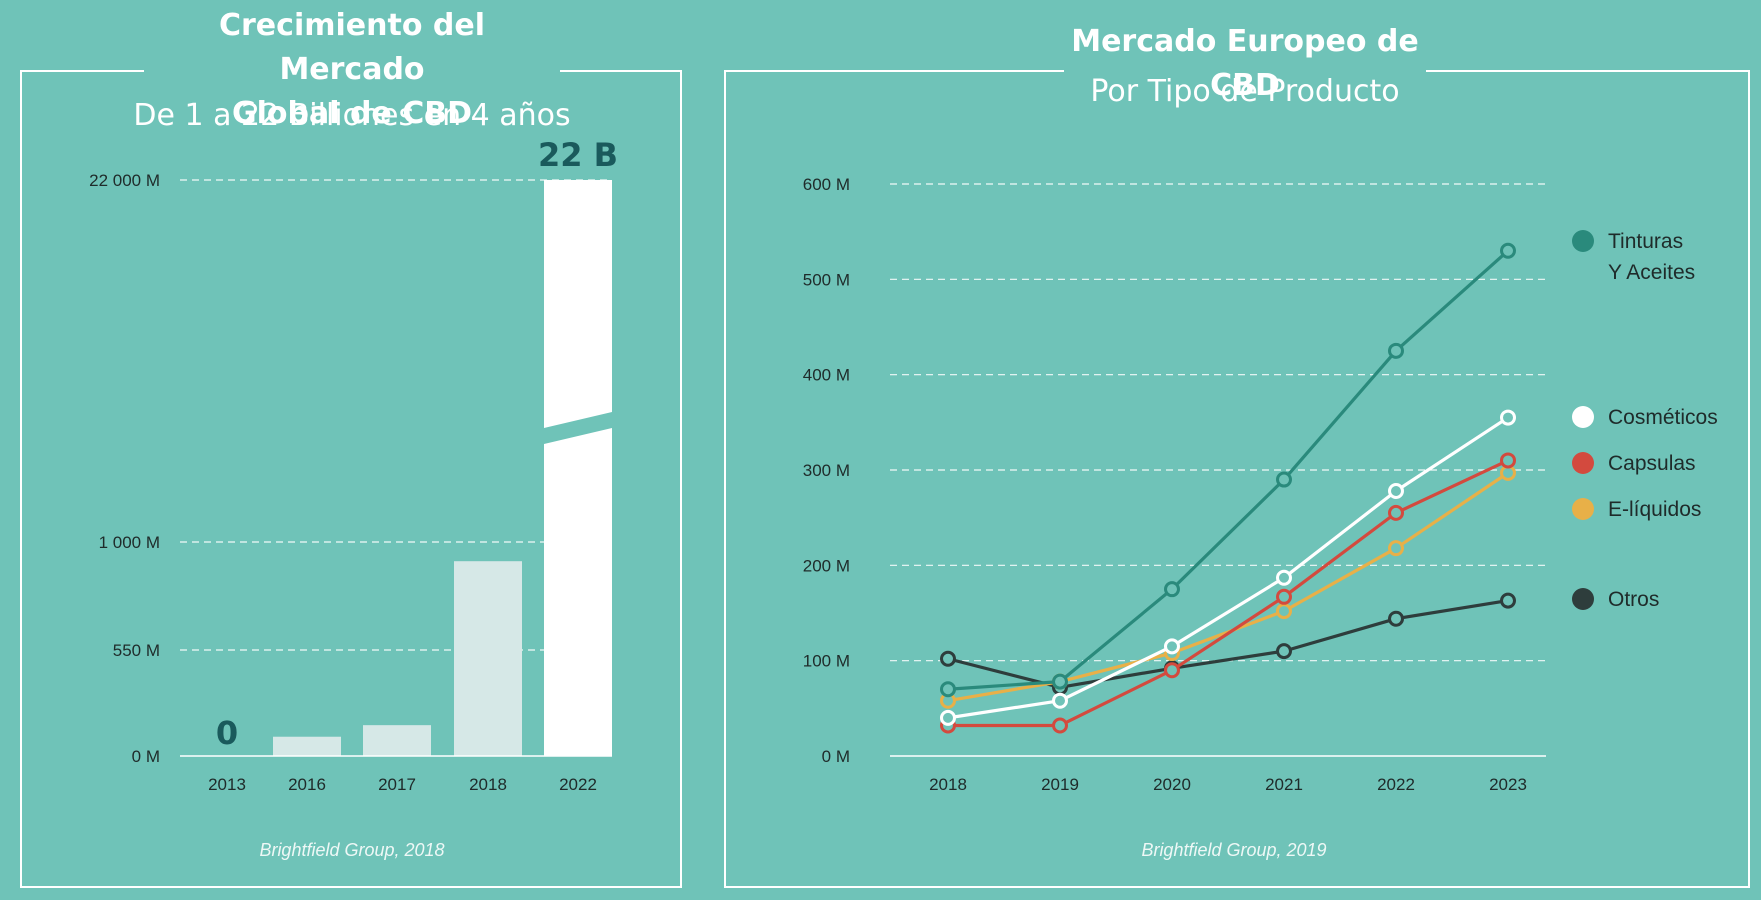  I want to click on line-y-tick-label-4: 400 M, so click(826, 375).